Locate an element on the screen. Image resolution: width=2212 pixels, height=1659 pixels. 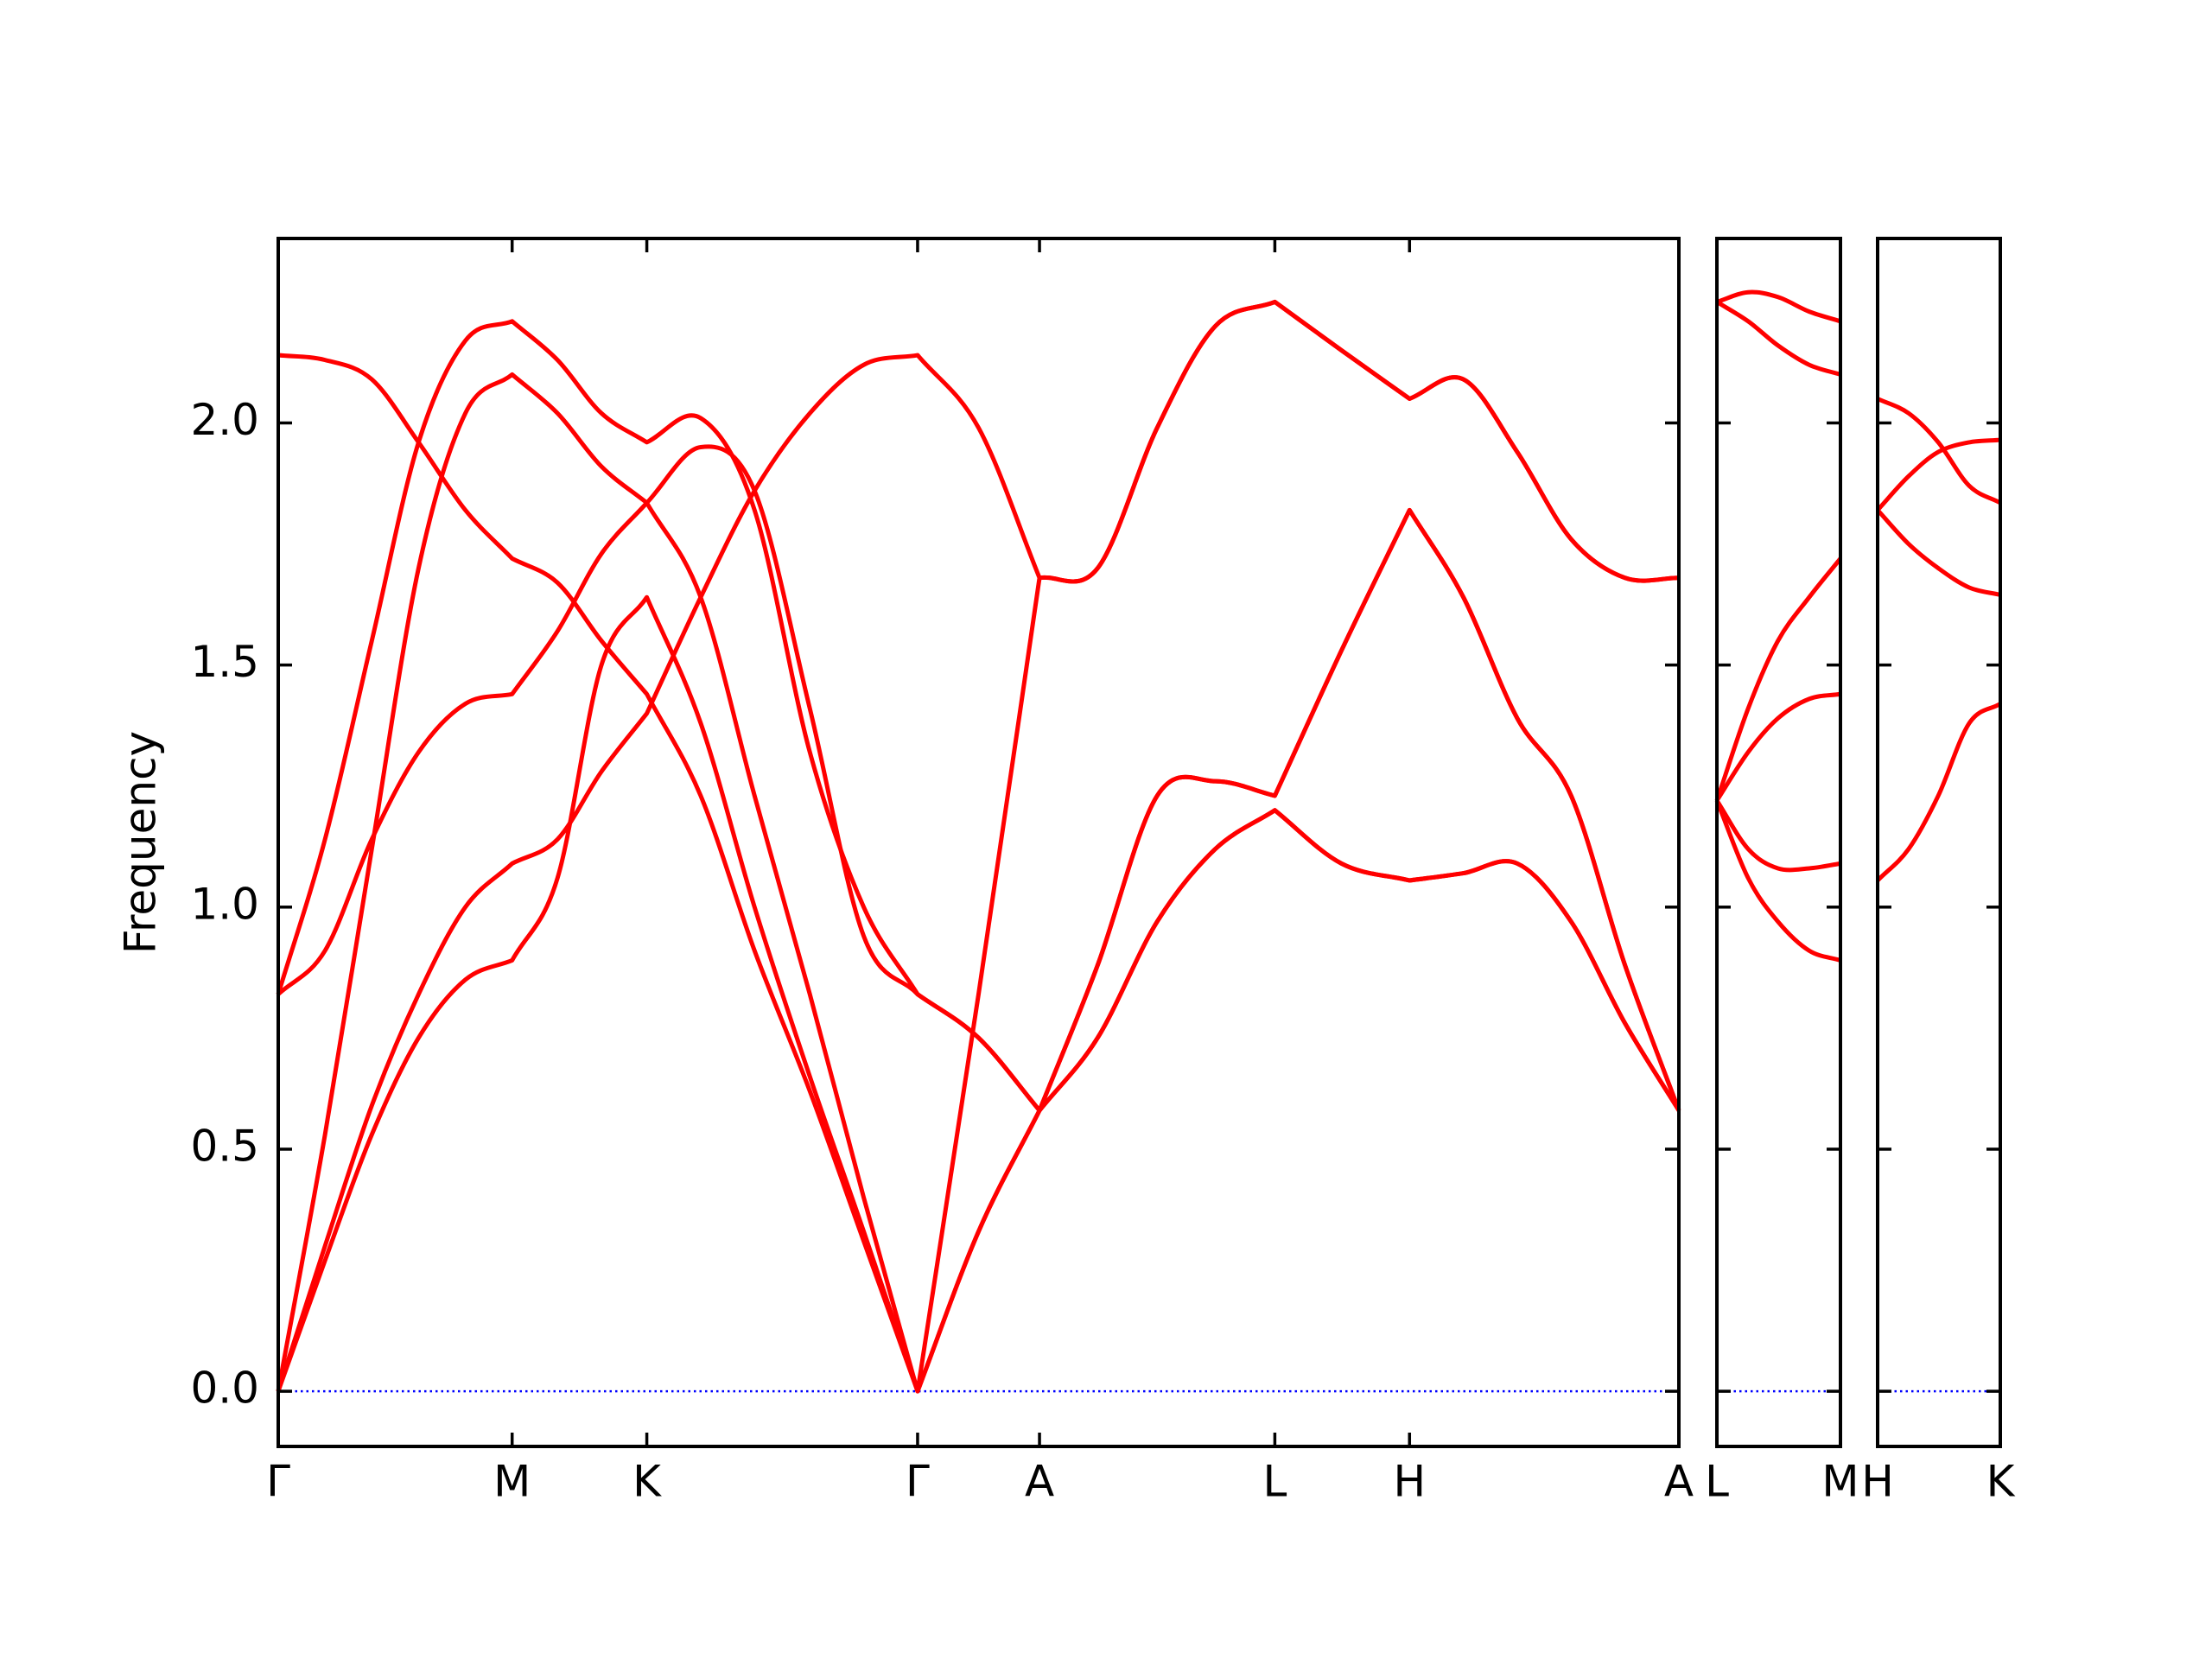
y-axis-label: Frequency is located at coordinates (141, 842).